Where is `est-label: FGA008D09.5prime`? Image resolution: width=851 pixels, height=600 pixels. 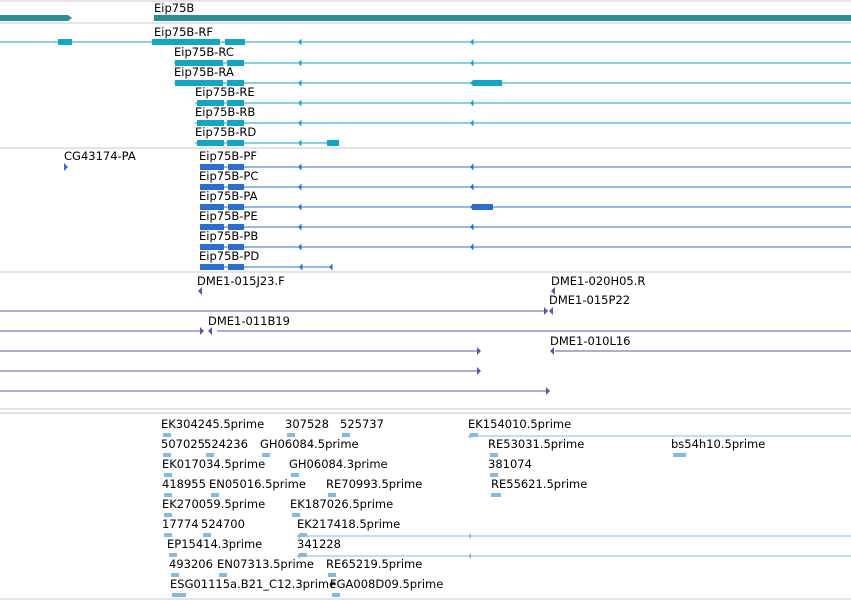
est-label: FGA008D09.5prime is located at coordinates (386, 584).